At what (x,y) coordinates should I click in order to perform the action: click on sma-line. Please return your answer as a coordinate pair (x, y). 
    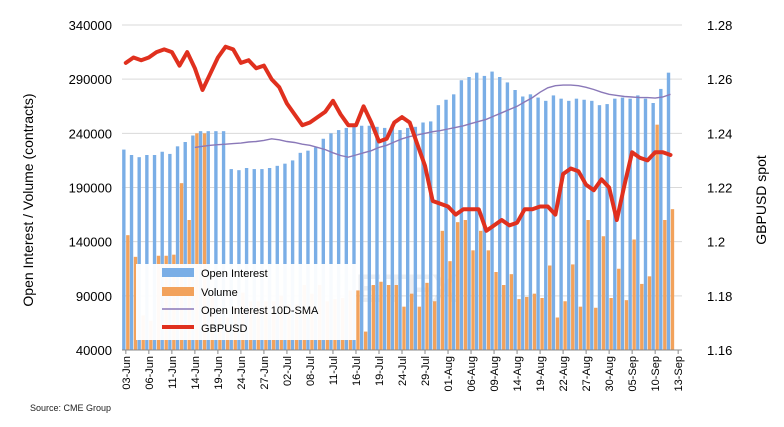
    Looking at the image, I should click on (432, 121).